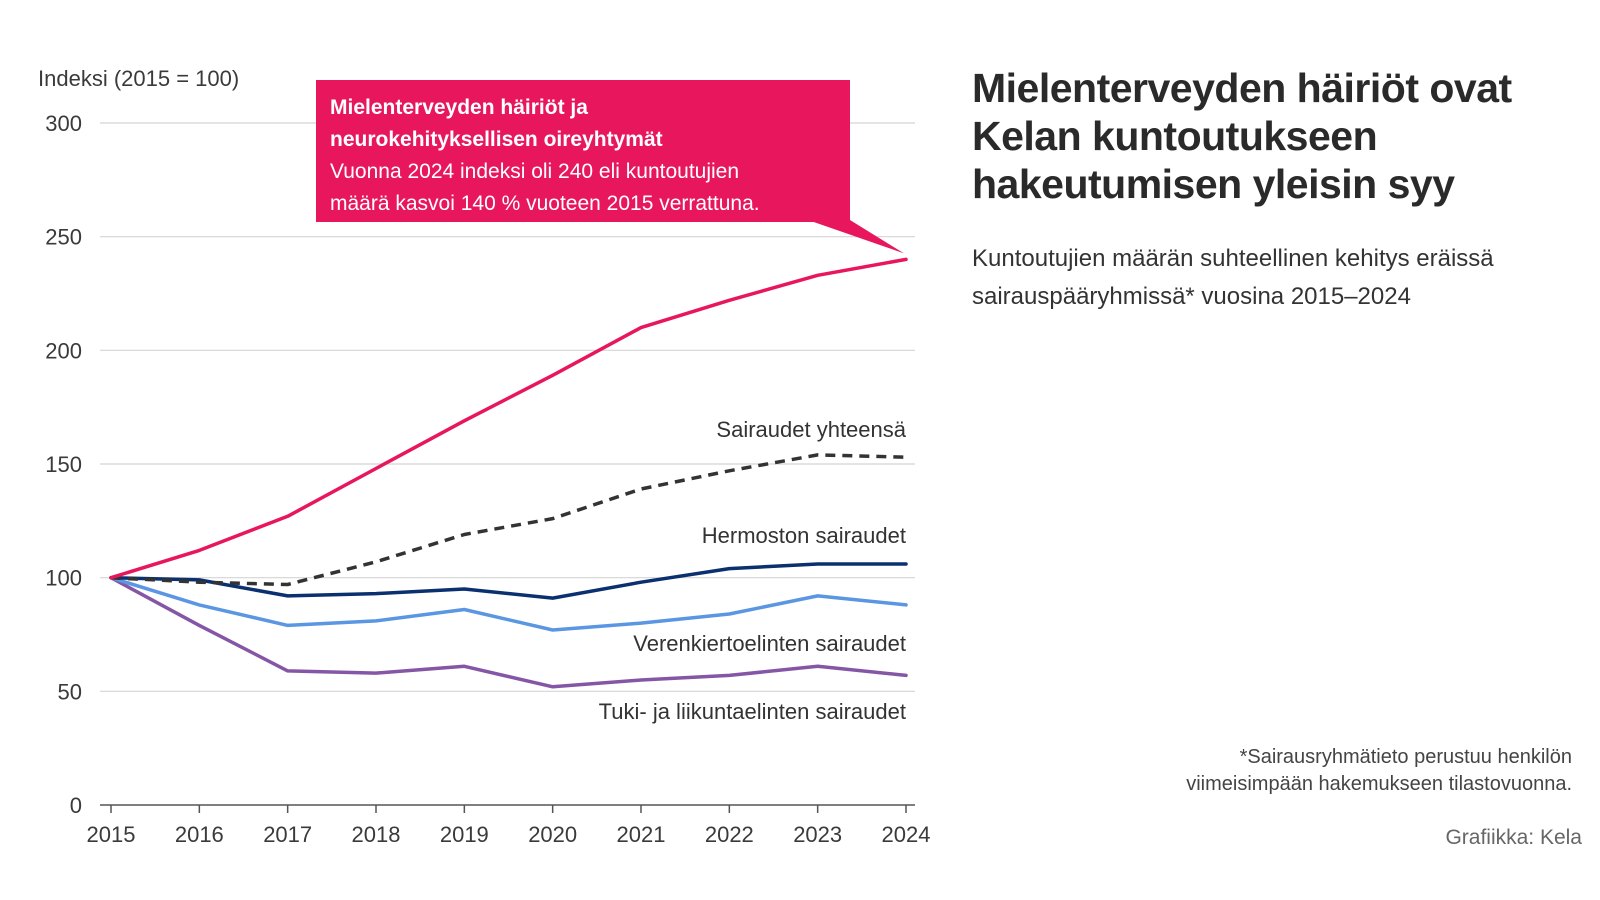  I want to click on series-label-circulatory: Verenkiertoelinten sairaudet, so click(769, 643).